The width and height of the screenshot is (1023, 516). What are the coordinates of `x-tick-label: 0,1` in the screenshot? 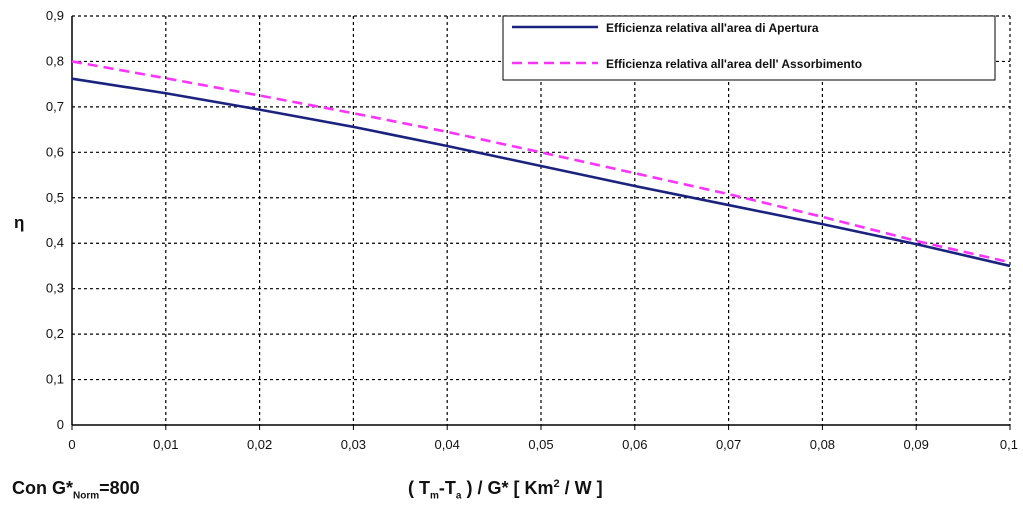 It's located at (1009, 444).